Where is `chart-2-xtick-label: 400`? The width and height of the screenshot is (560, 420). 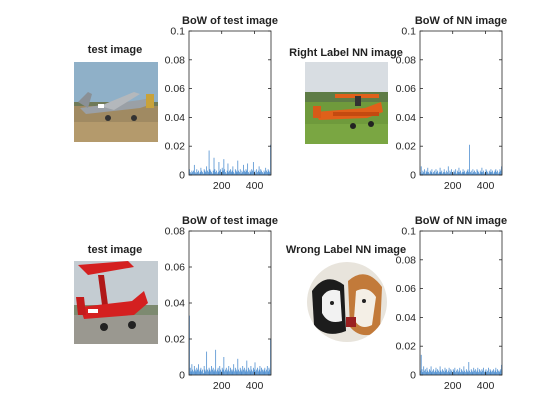
chart-2-xtick-label: 400 is located at coordinates (486, 186).